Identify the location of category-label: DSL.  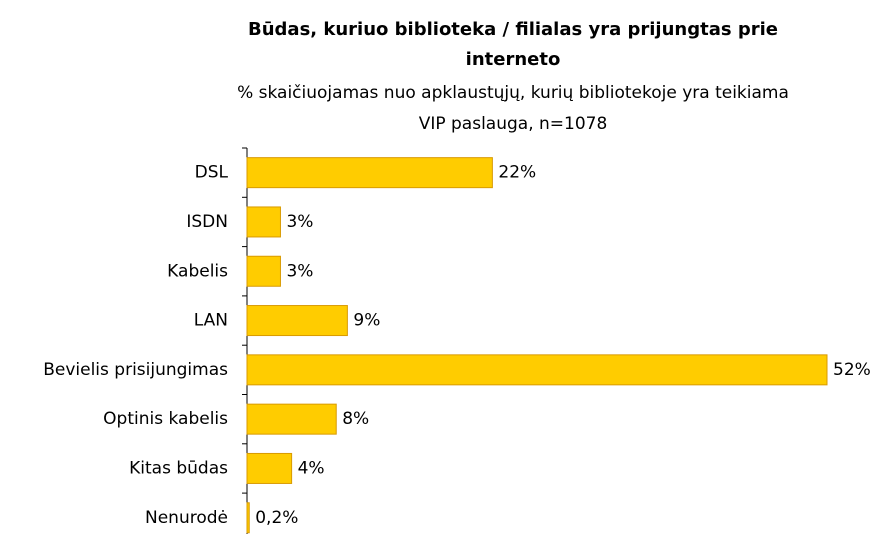
(212, 173).